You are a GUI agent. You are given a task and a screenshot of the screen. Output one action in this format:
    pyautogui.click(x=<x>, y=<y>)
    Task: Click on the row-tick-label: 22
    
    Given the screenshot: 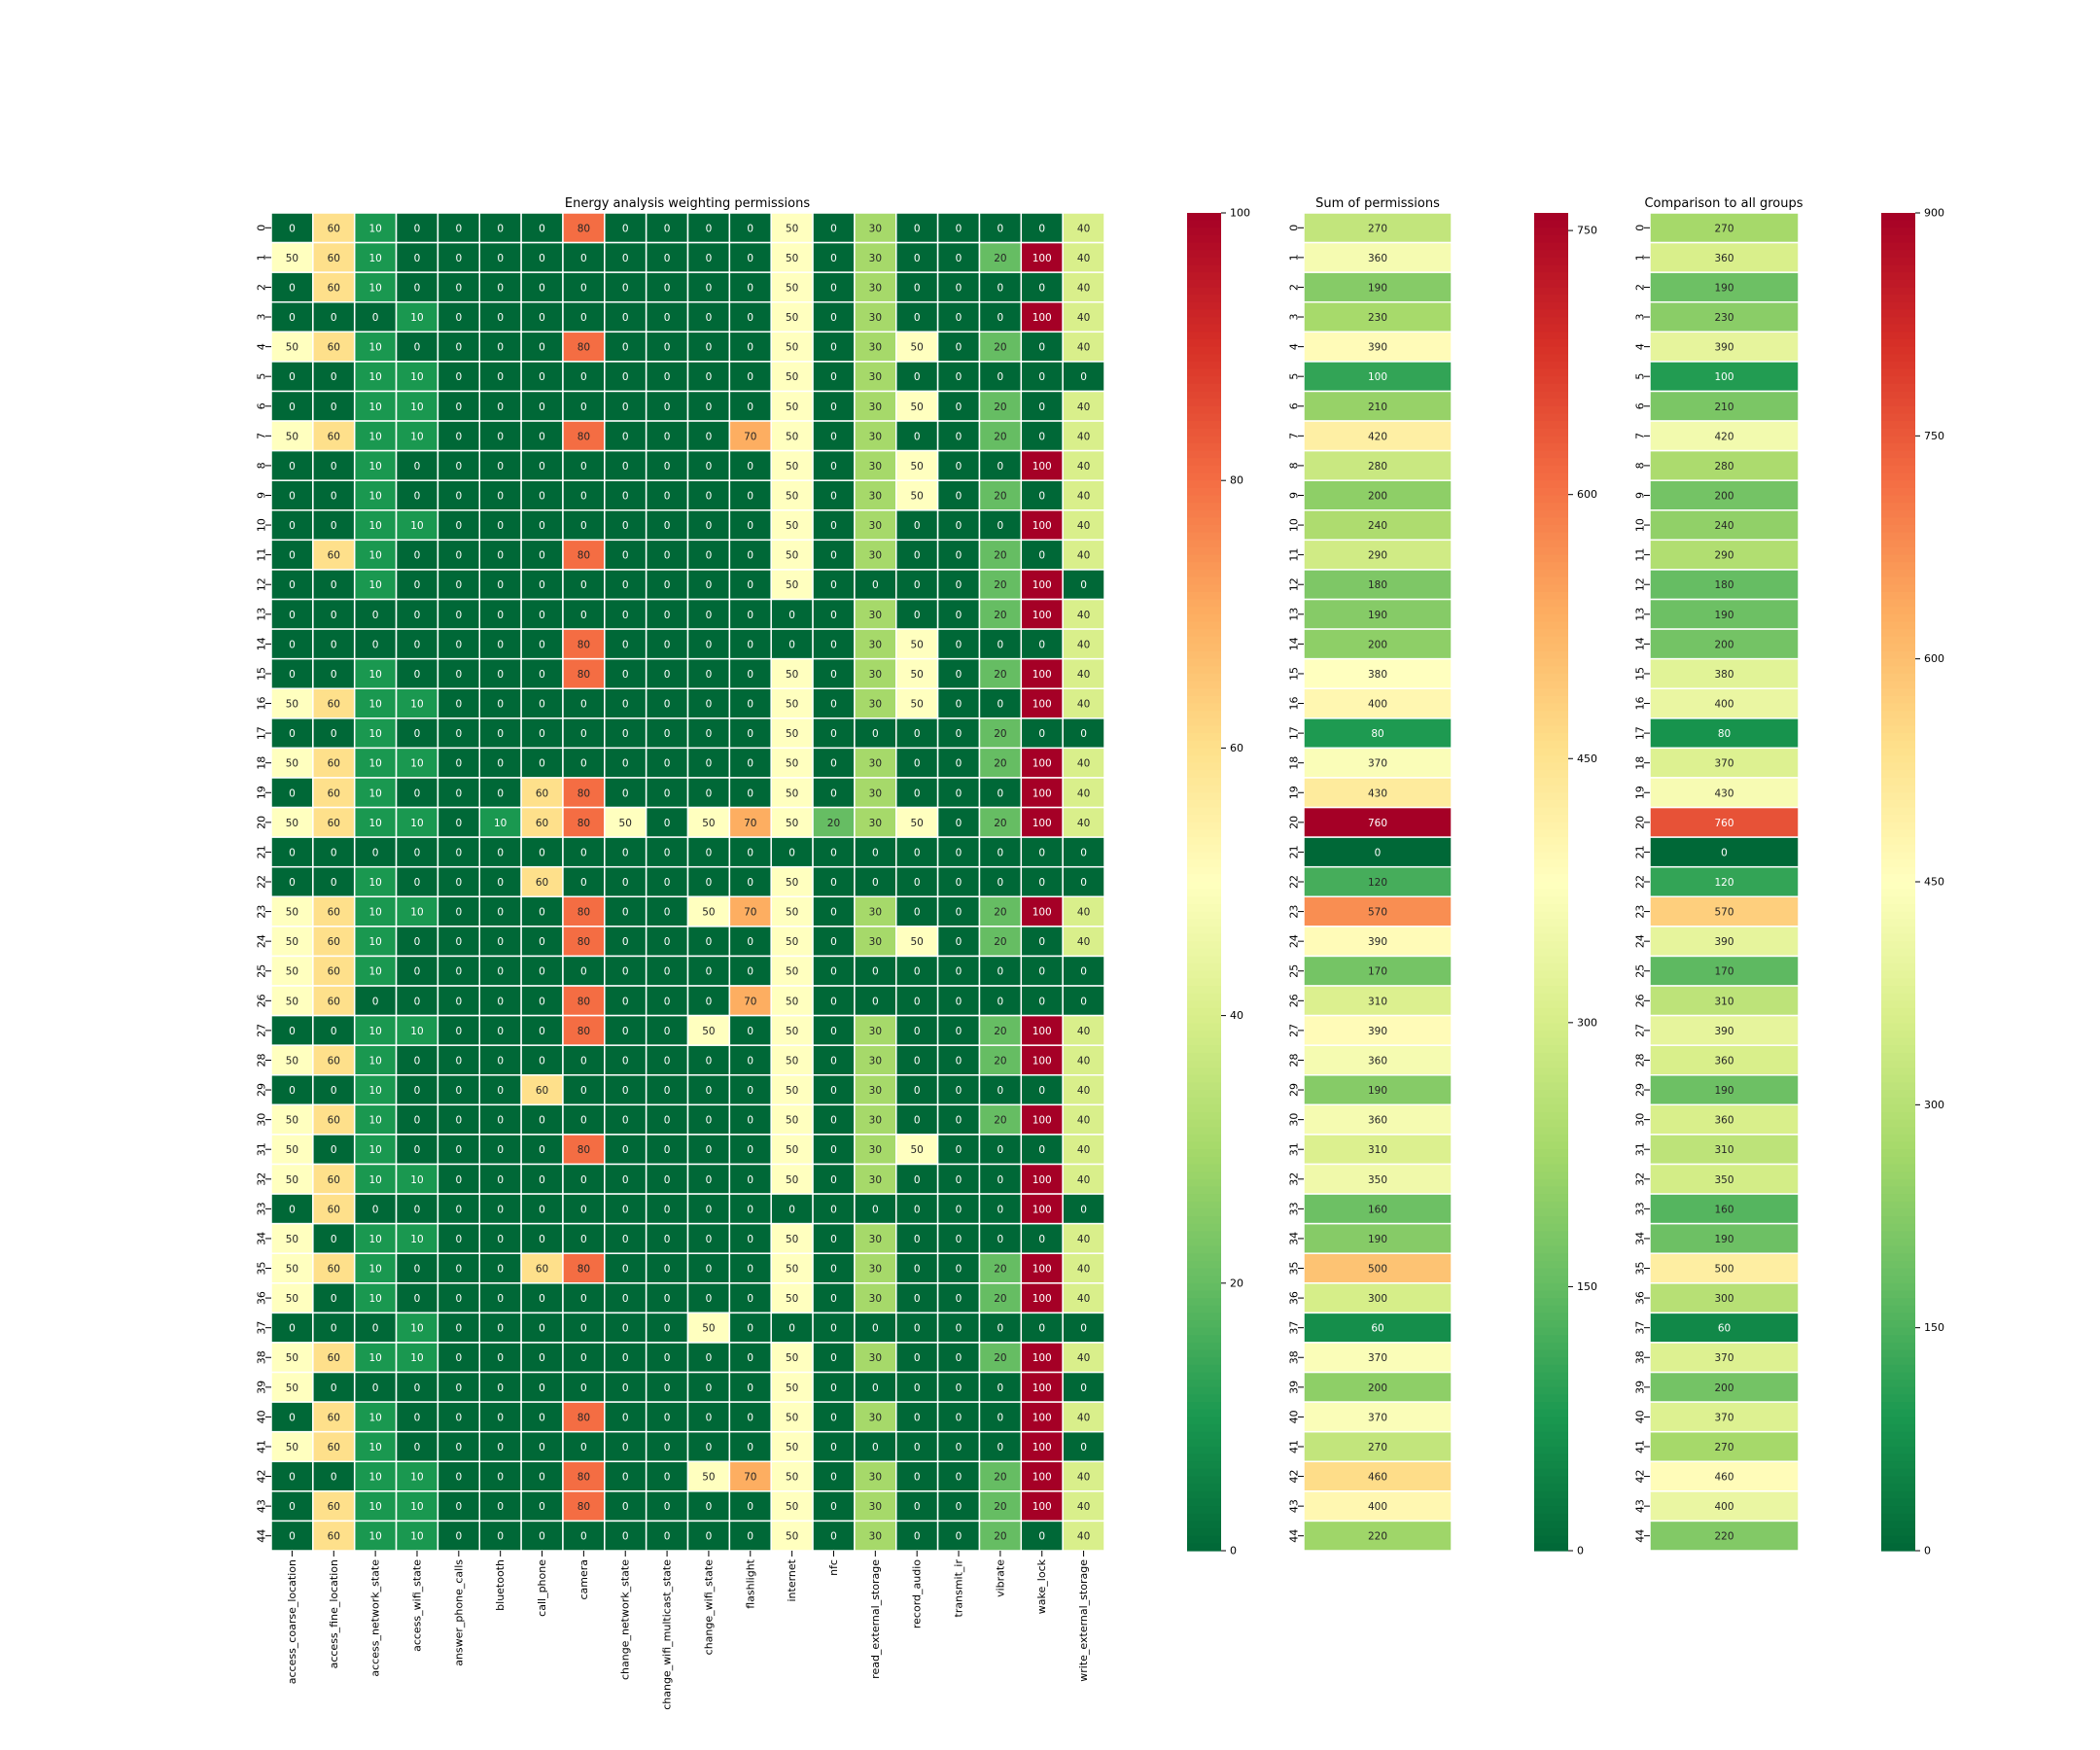 What is the action you would take?
    pyautogui.click(x=1640, y=882)
    